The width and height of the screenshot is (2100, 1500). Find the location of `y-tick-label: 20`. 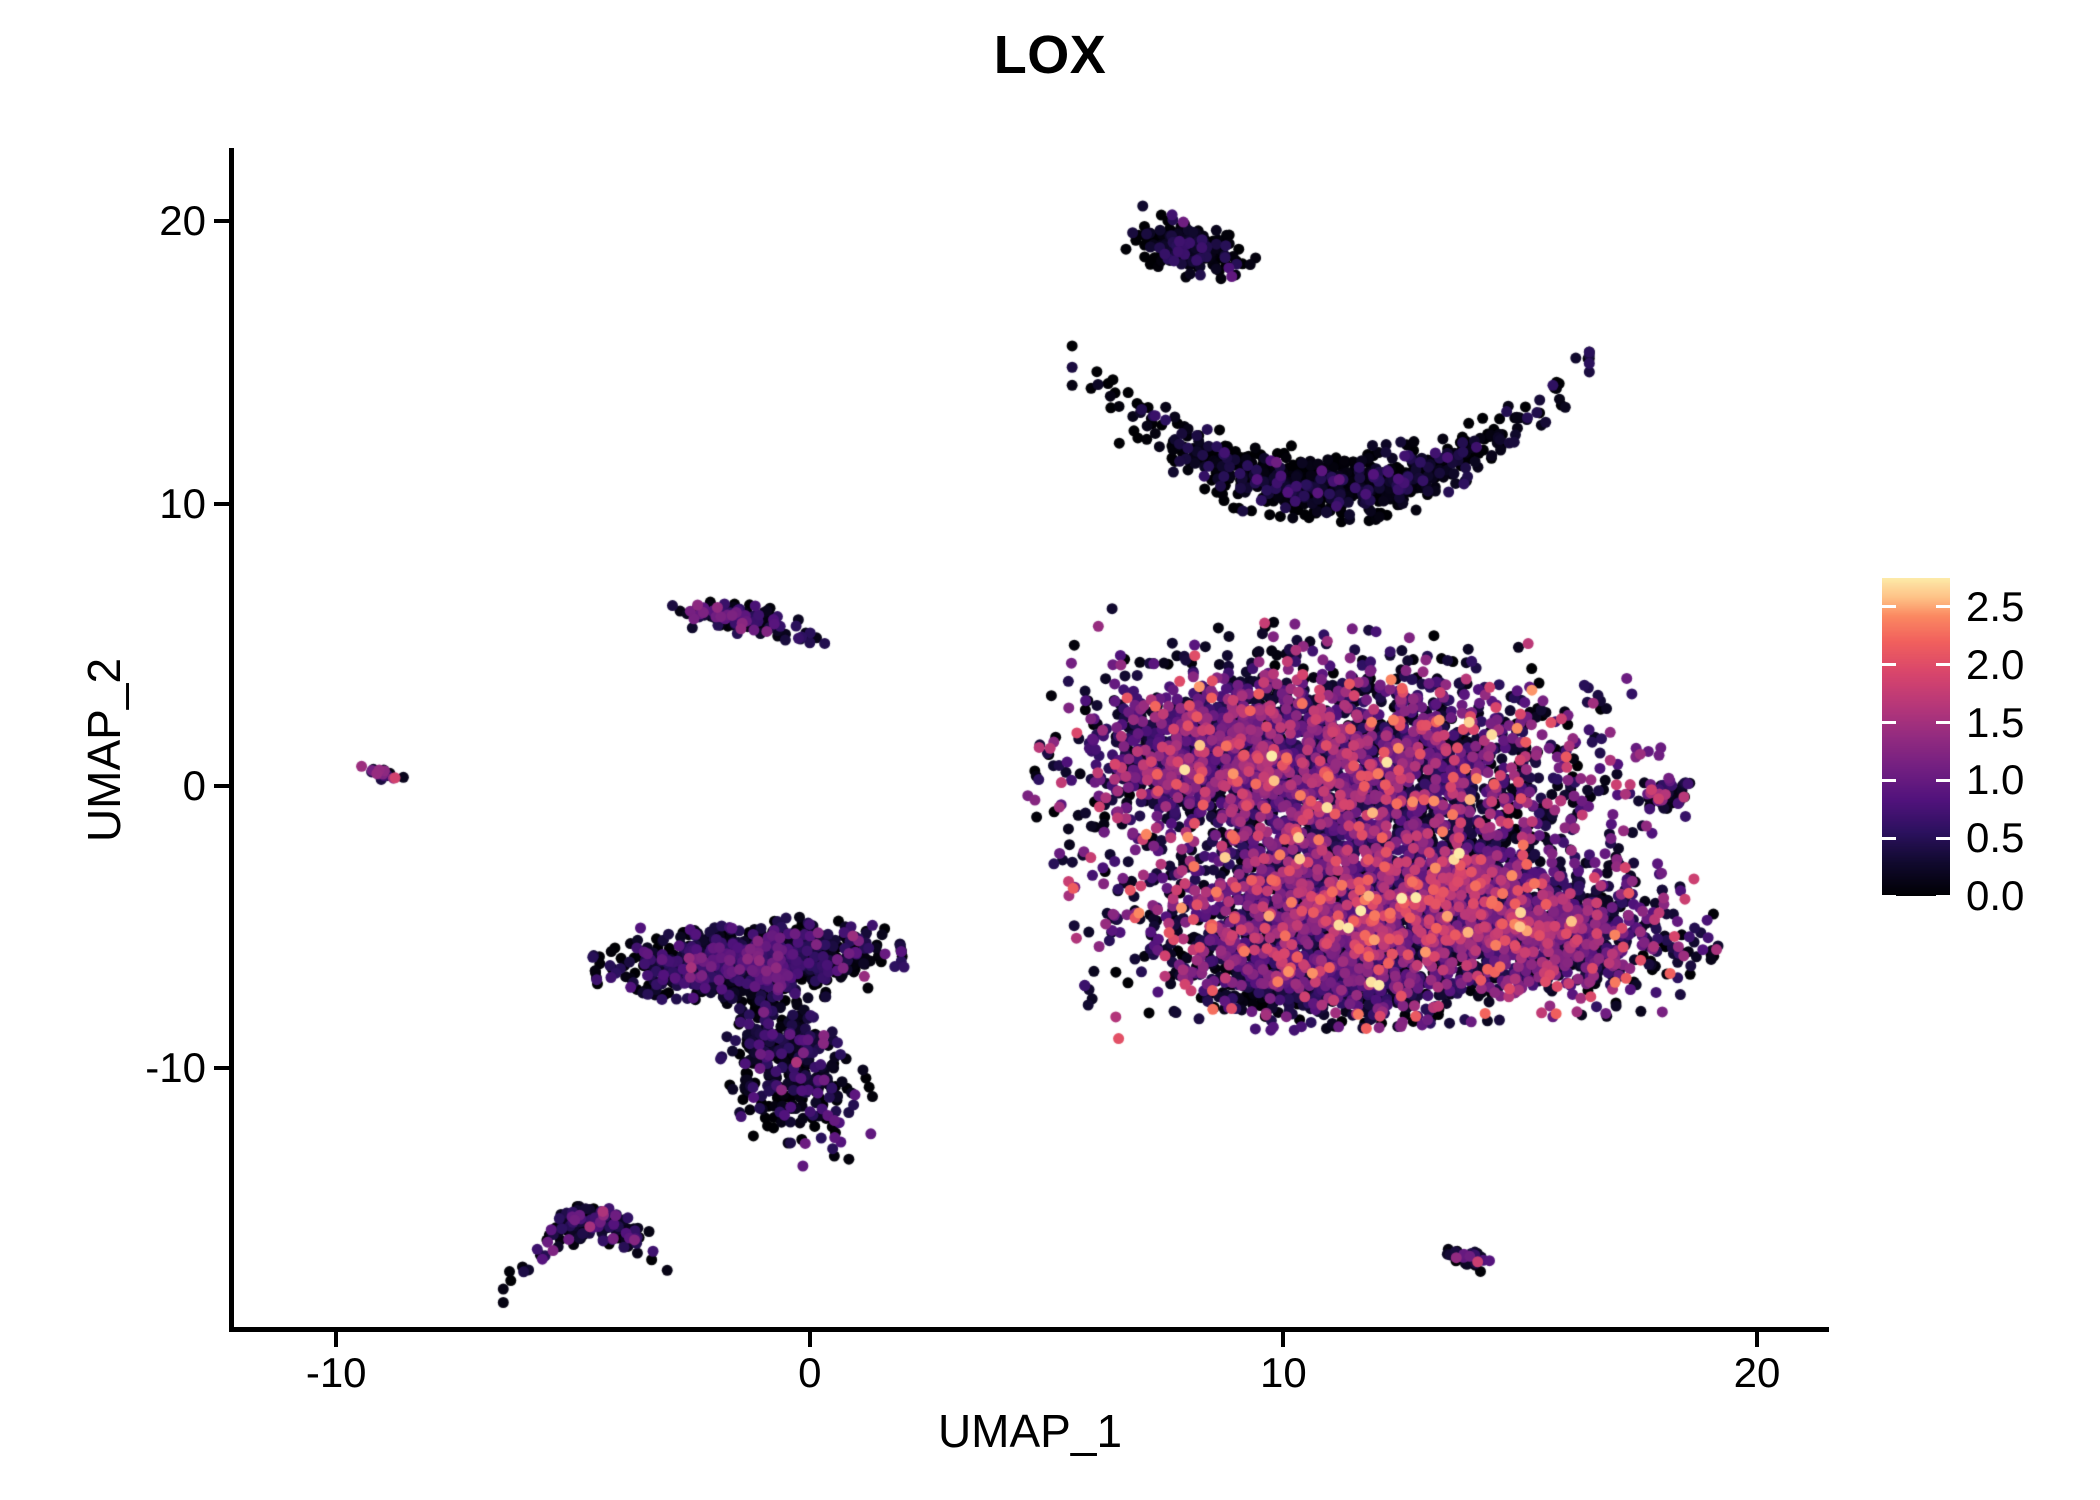

y-tick-label: 20 is located at coordinates (182, 221).